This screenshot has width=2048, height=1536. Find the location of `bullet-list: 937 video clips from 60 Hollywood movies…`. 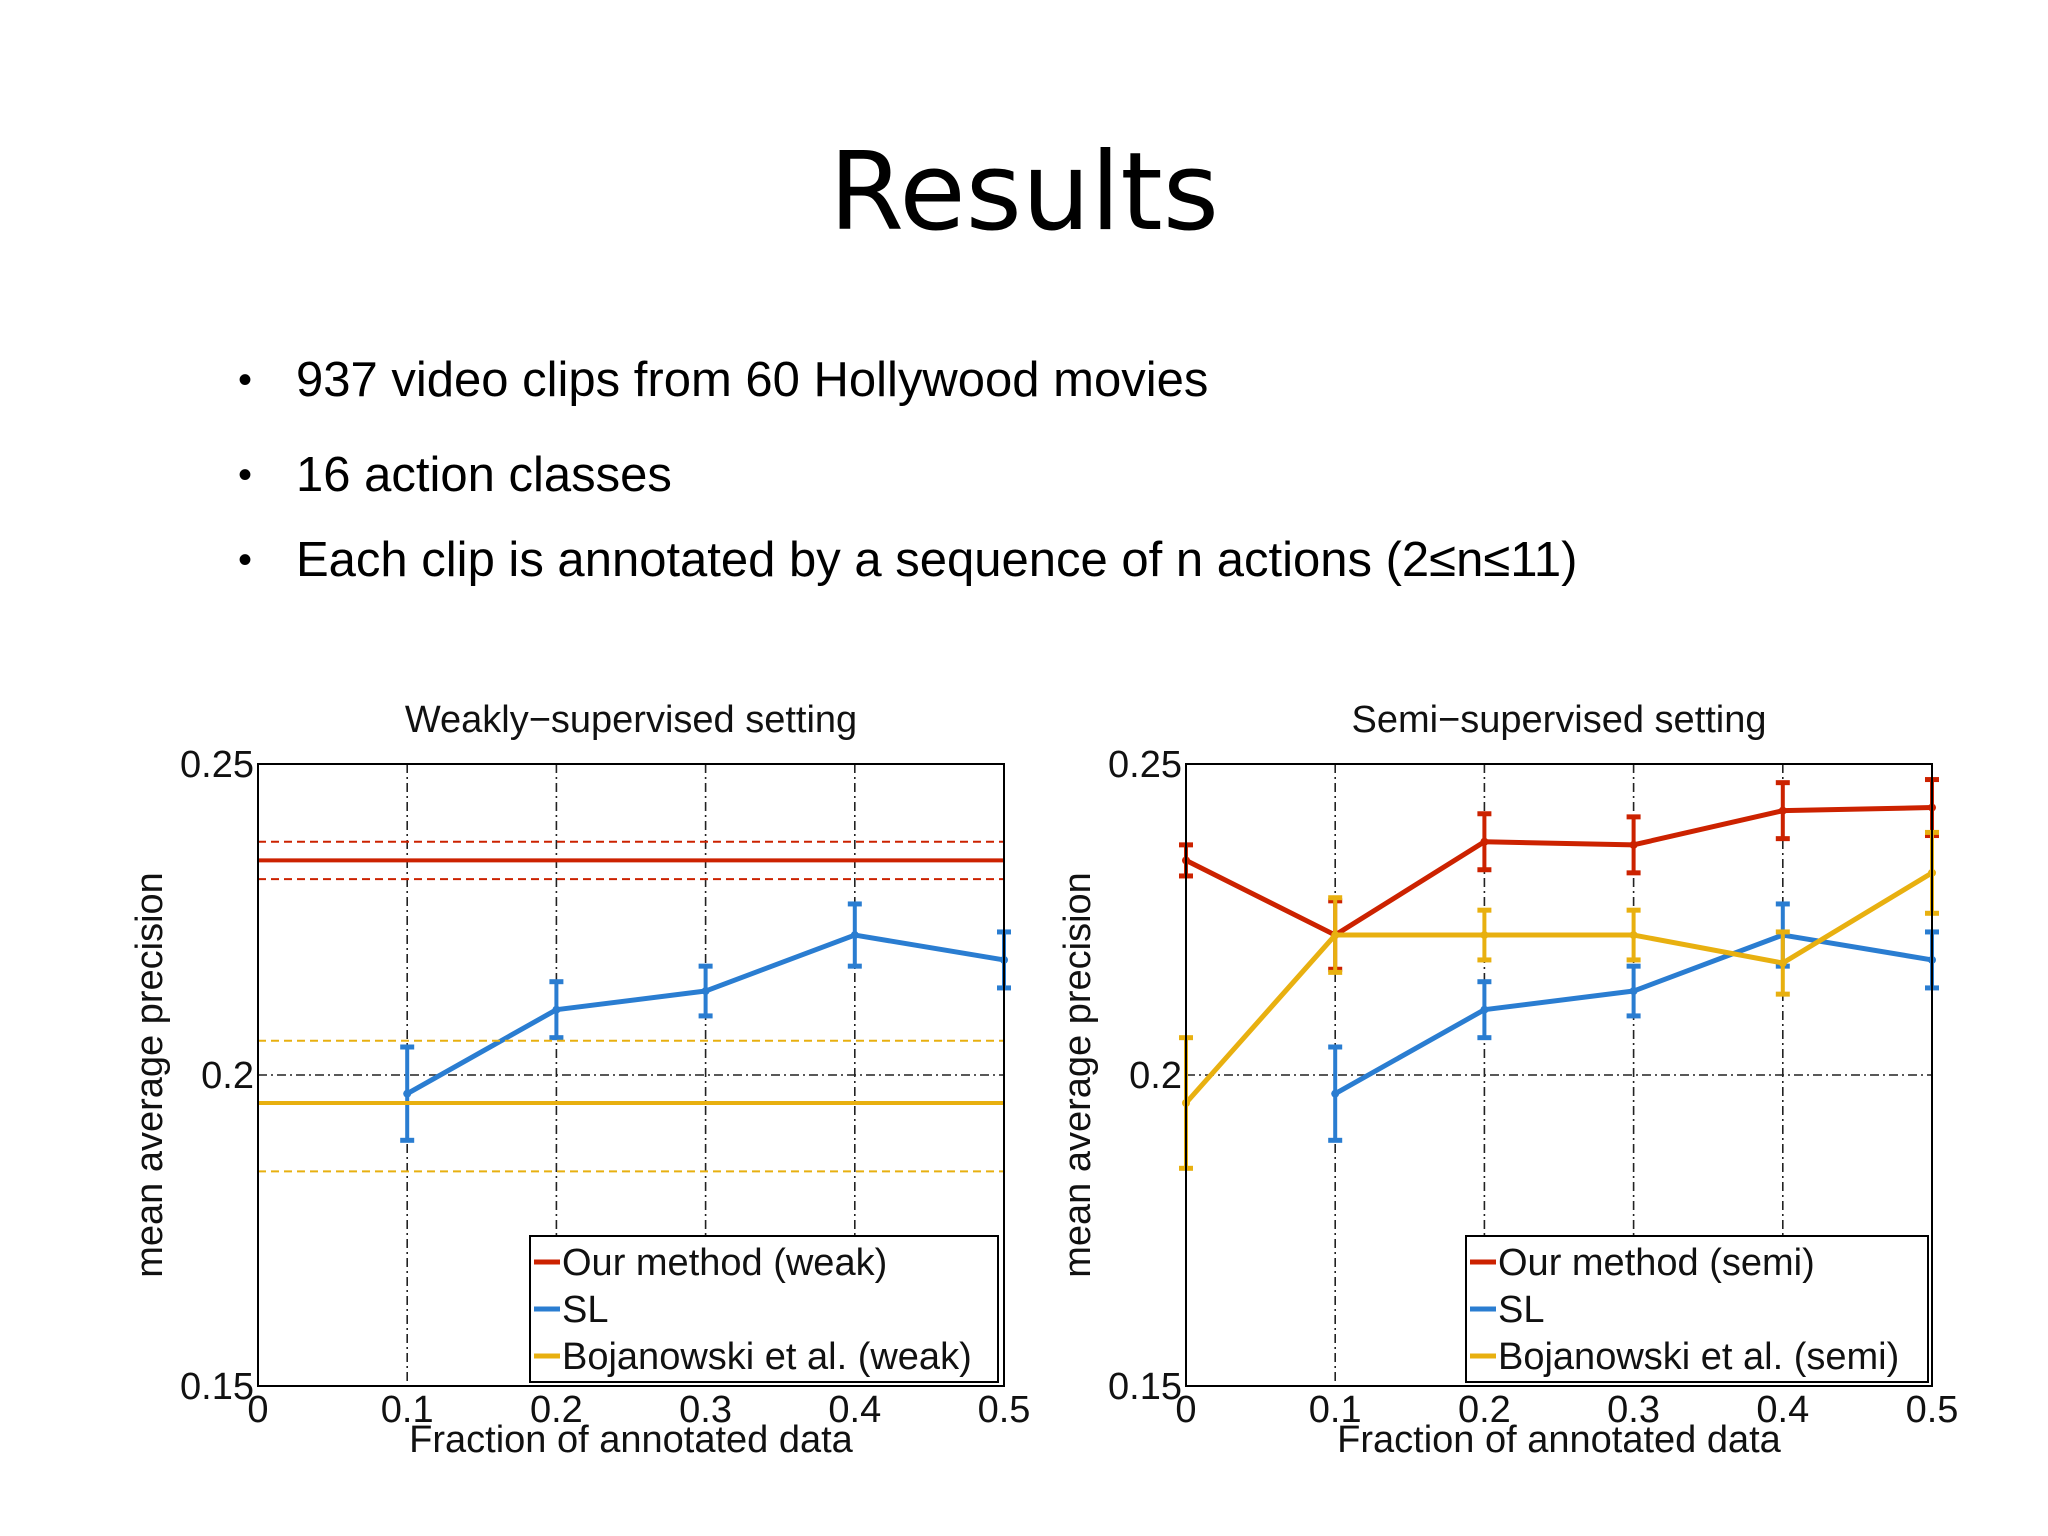

bullet-list: 937 video clips from 60 Hollywood movies… is located at coordinates (907, 470).